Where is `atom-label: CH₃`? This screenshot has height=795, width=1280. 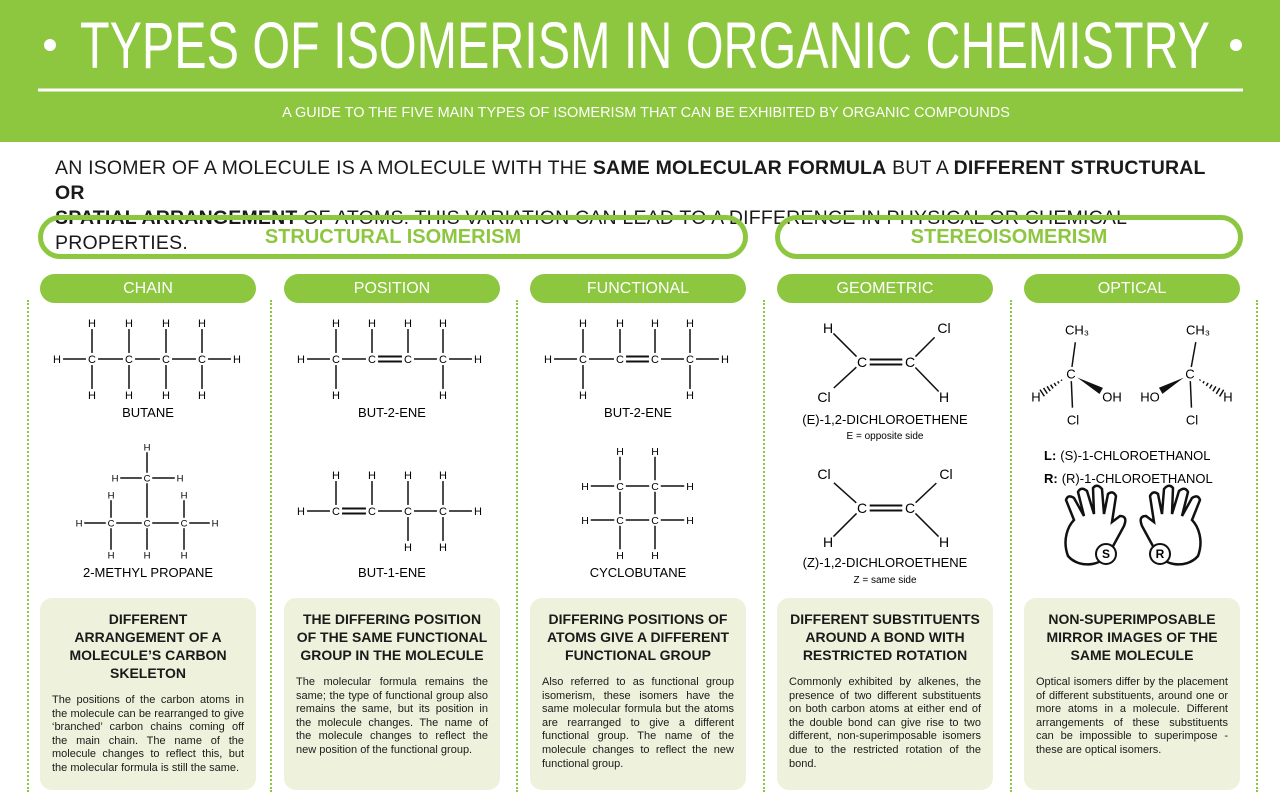 atom-label: CH₃ is located at coordinates (1198, 330).